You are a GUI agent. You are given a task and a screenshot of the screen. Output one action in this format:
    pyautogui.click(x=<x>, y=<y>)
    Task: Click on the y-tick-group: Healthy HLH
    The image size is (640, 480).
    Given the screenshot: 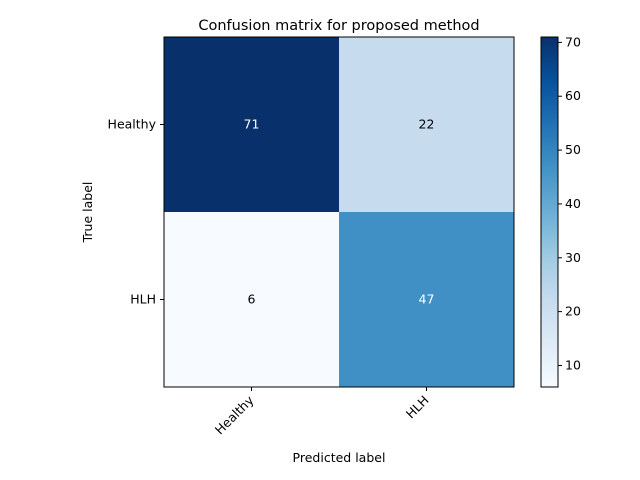 What is the action you would take?
    pyautogui.click(x=136, y=212)
    